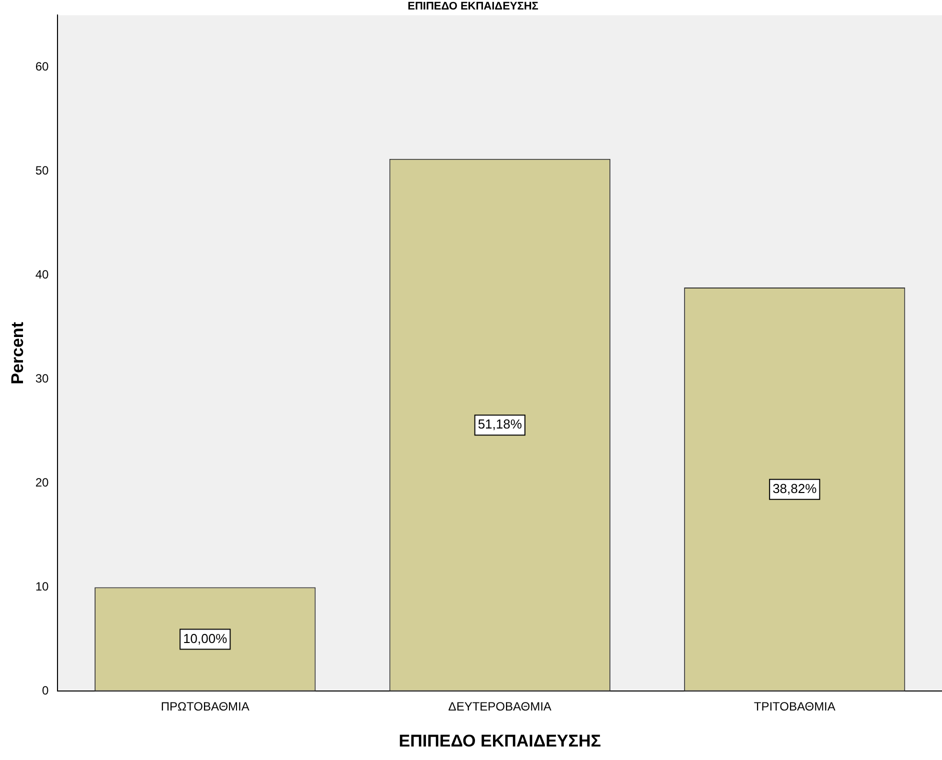 Image resolution: width=942 pixels, height=760 pixels. What do you see at coordinates (42, 171) in the screenshot?
I see `y-tick-label: 50` at bounding box center [42, 171].